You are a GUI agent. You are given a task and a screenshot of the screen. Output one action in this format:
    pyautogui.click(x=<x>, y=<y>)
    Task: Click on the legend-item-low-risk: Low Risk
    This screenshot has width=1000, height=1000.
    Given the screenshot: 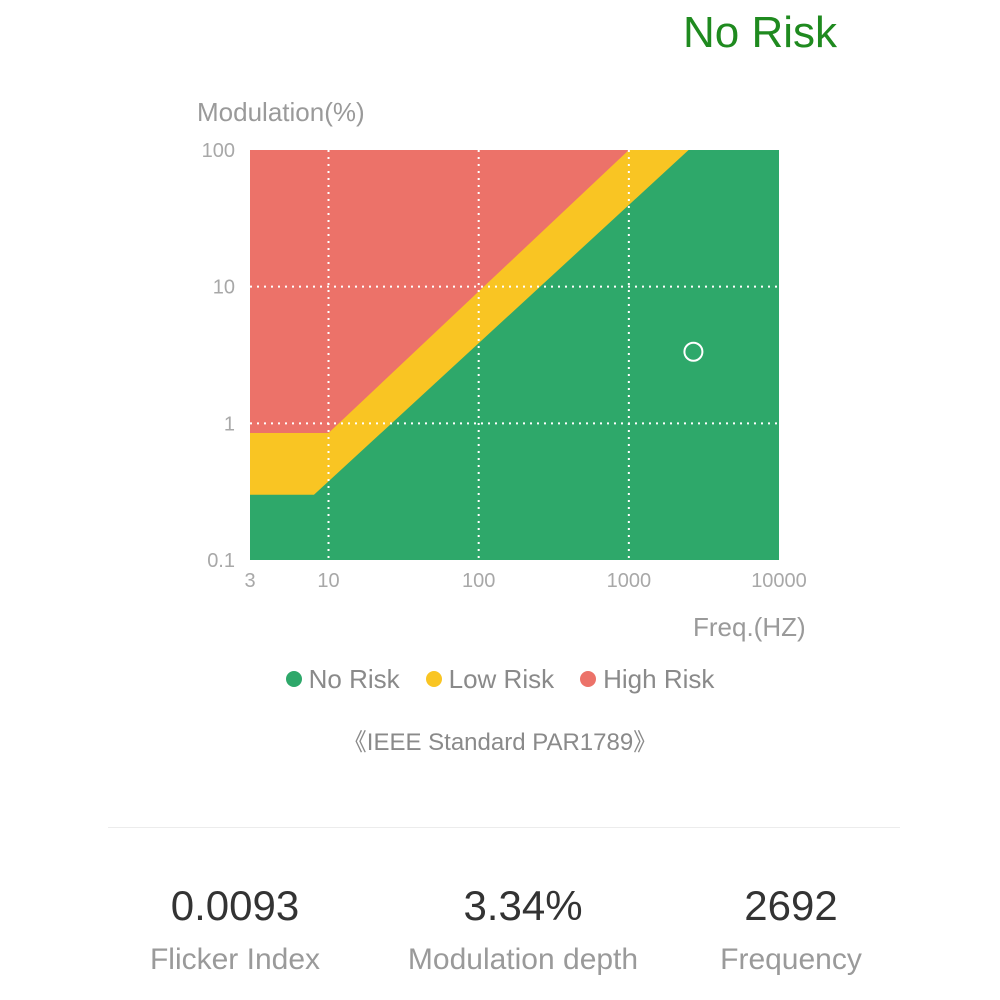 What is the action you would take?
    pyautogui.click(x=490, y=679)
    